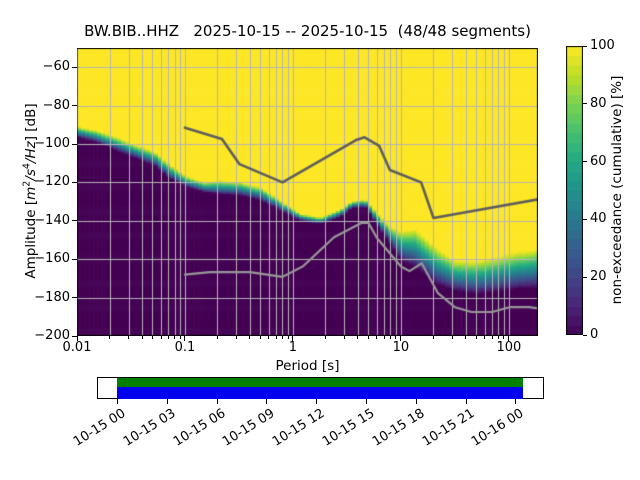 This screenshot has height=480, width=640. What do you see at coordinates (320, 382) in the screenshot?
I see `coverage-bar-green` at bounding box center [320, 382].